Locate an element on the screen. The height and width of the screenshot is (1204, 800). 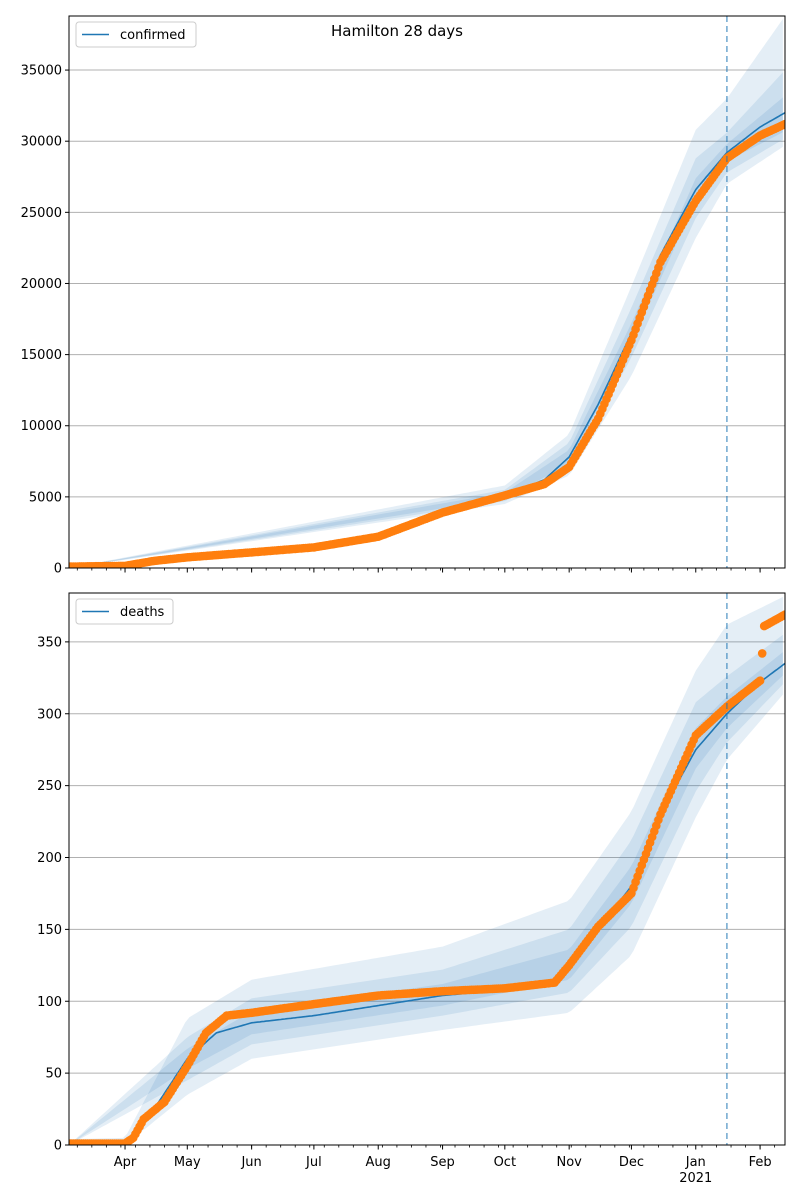
x-month-label: Sep is located at coordinates (442, 1162).